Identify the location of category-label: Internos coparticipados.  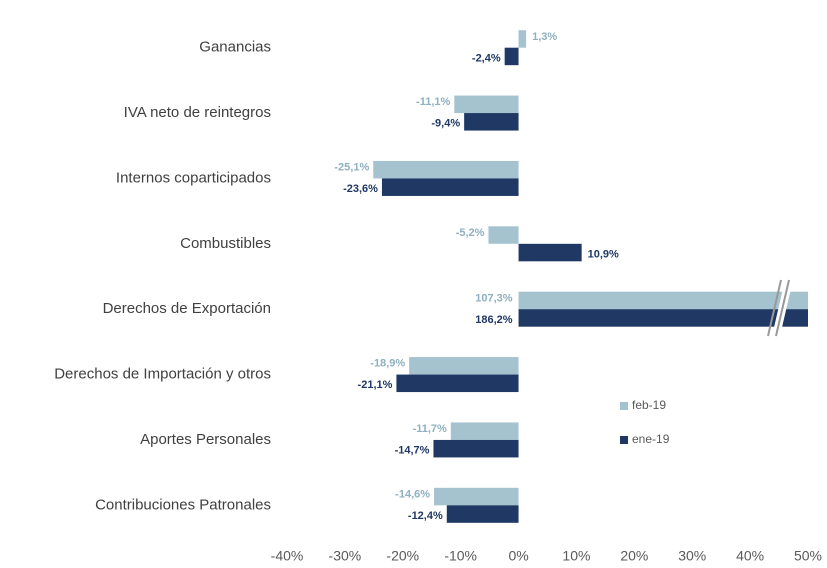
(193, 177).